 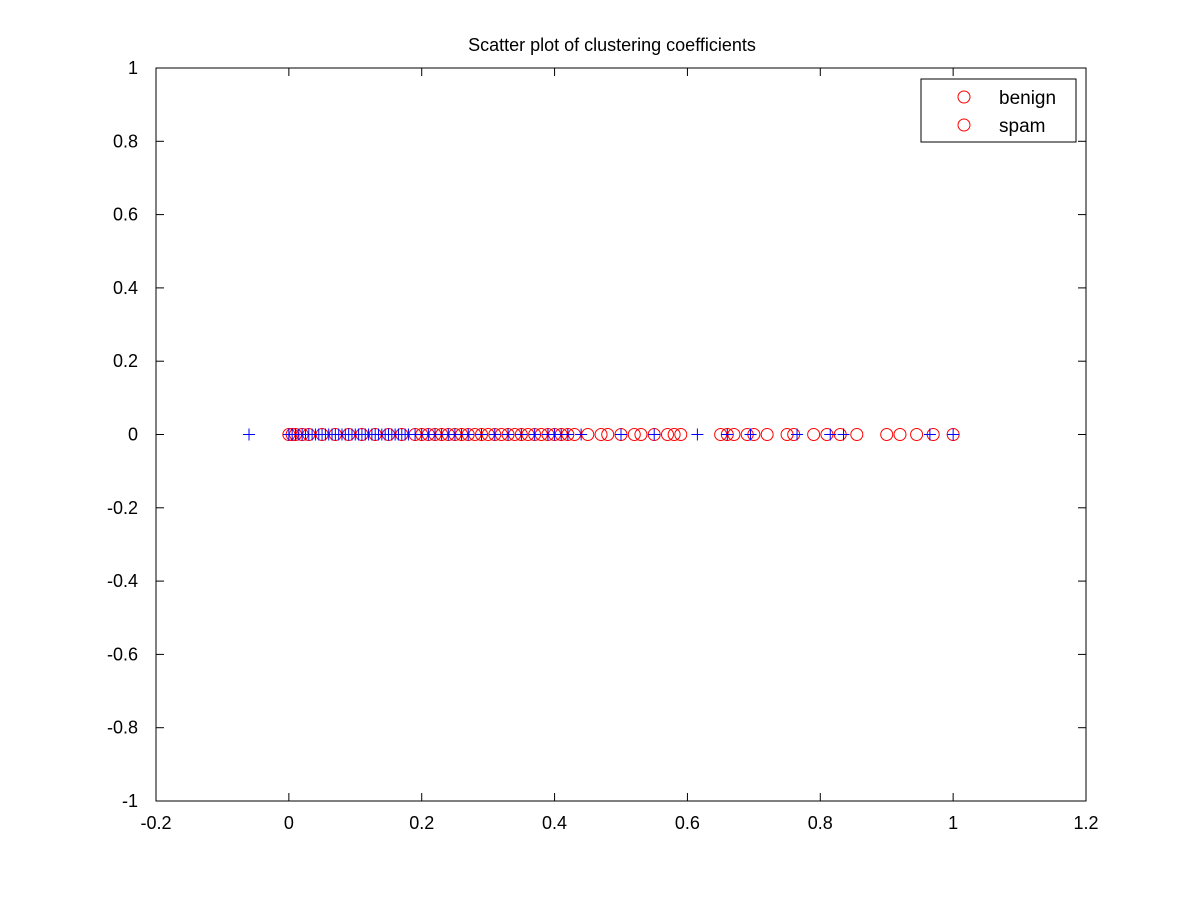 What do you see at coordinates (122, 654) in the screenshot?
I see `y-tick-label: -0.6` at bounding box center [122, 654].